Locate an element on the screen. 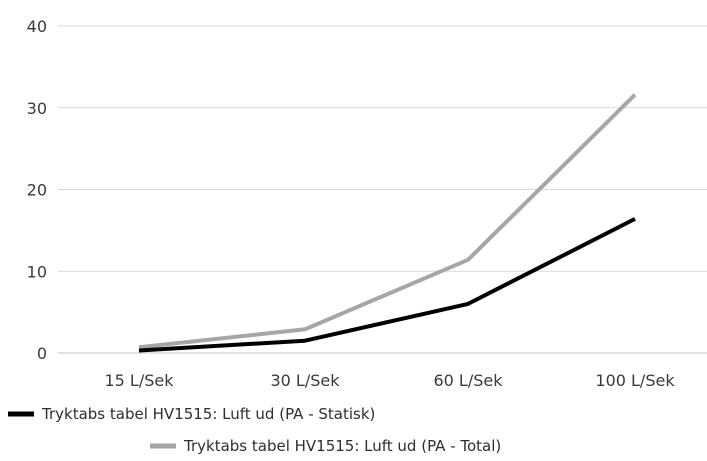 The image size is (707, 461). y-tick-label: 20 is located at coordinates (37, 190).